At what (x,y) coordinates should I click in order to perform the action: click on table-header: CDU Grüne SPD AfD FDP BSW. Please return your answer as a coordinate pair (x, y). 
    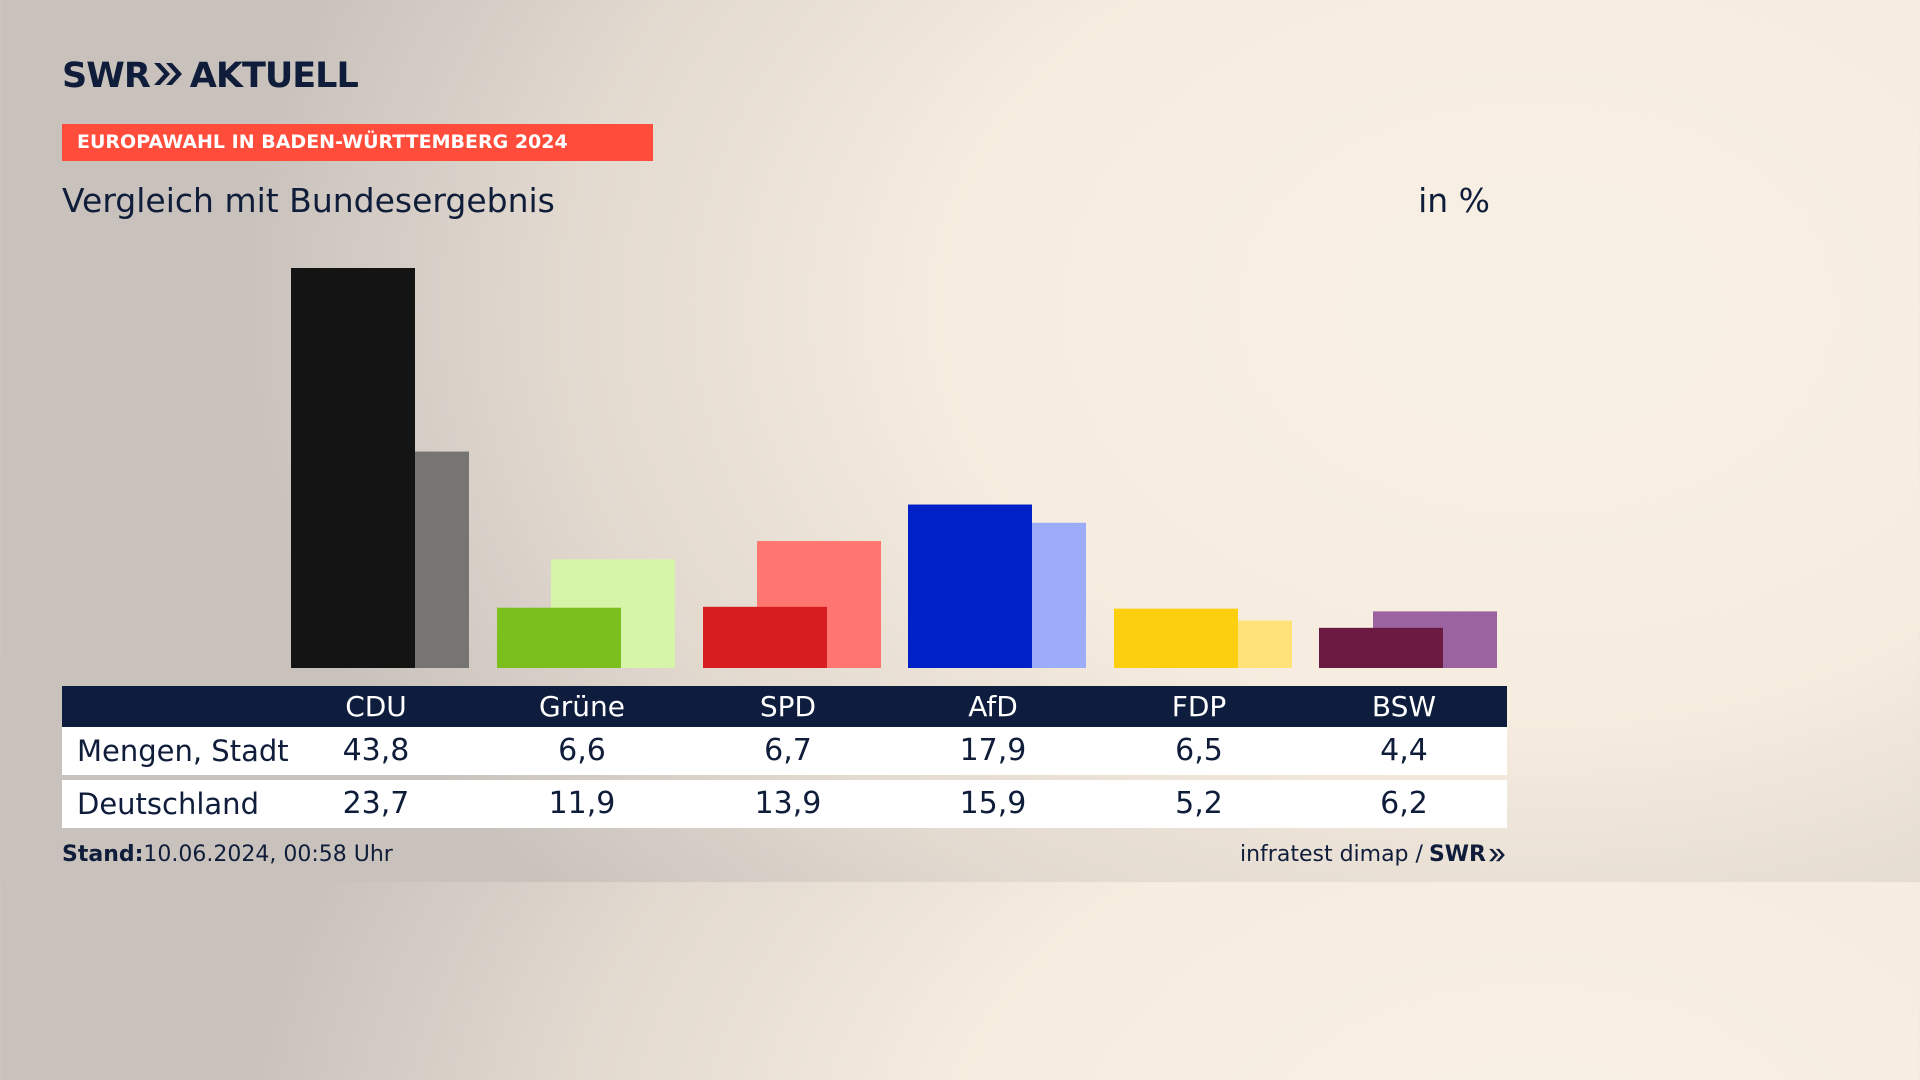
    Looking at the image, I should click on (784, 706).